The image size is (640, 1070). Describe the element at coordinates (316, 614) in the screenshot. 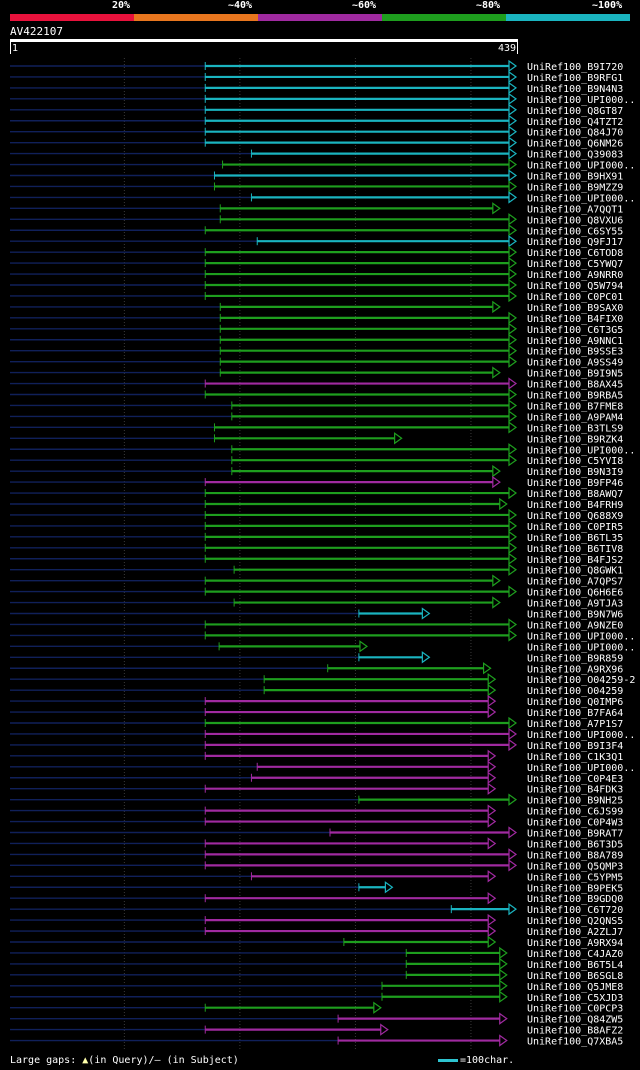

I see `hit-row: UniRef100_B9N7W6` at that location.